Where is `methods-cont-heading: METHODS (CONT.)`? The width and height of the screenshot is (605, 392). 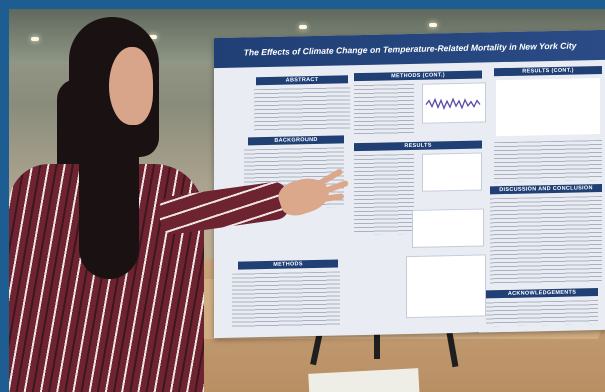
methods-cont-heading: METHODS (CONT.) is located at coordinates (418, 76).